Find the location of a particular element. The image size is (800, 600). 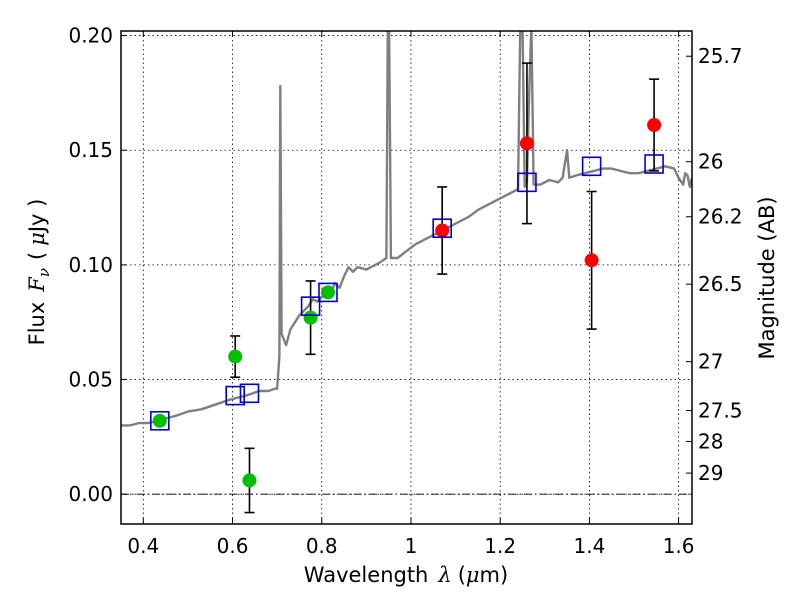

y-tick-label: 0.20 is located at coordinates (90, 36).